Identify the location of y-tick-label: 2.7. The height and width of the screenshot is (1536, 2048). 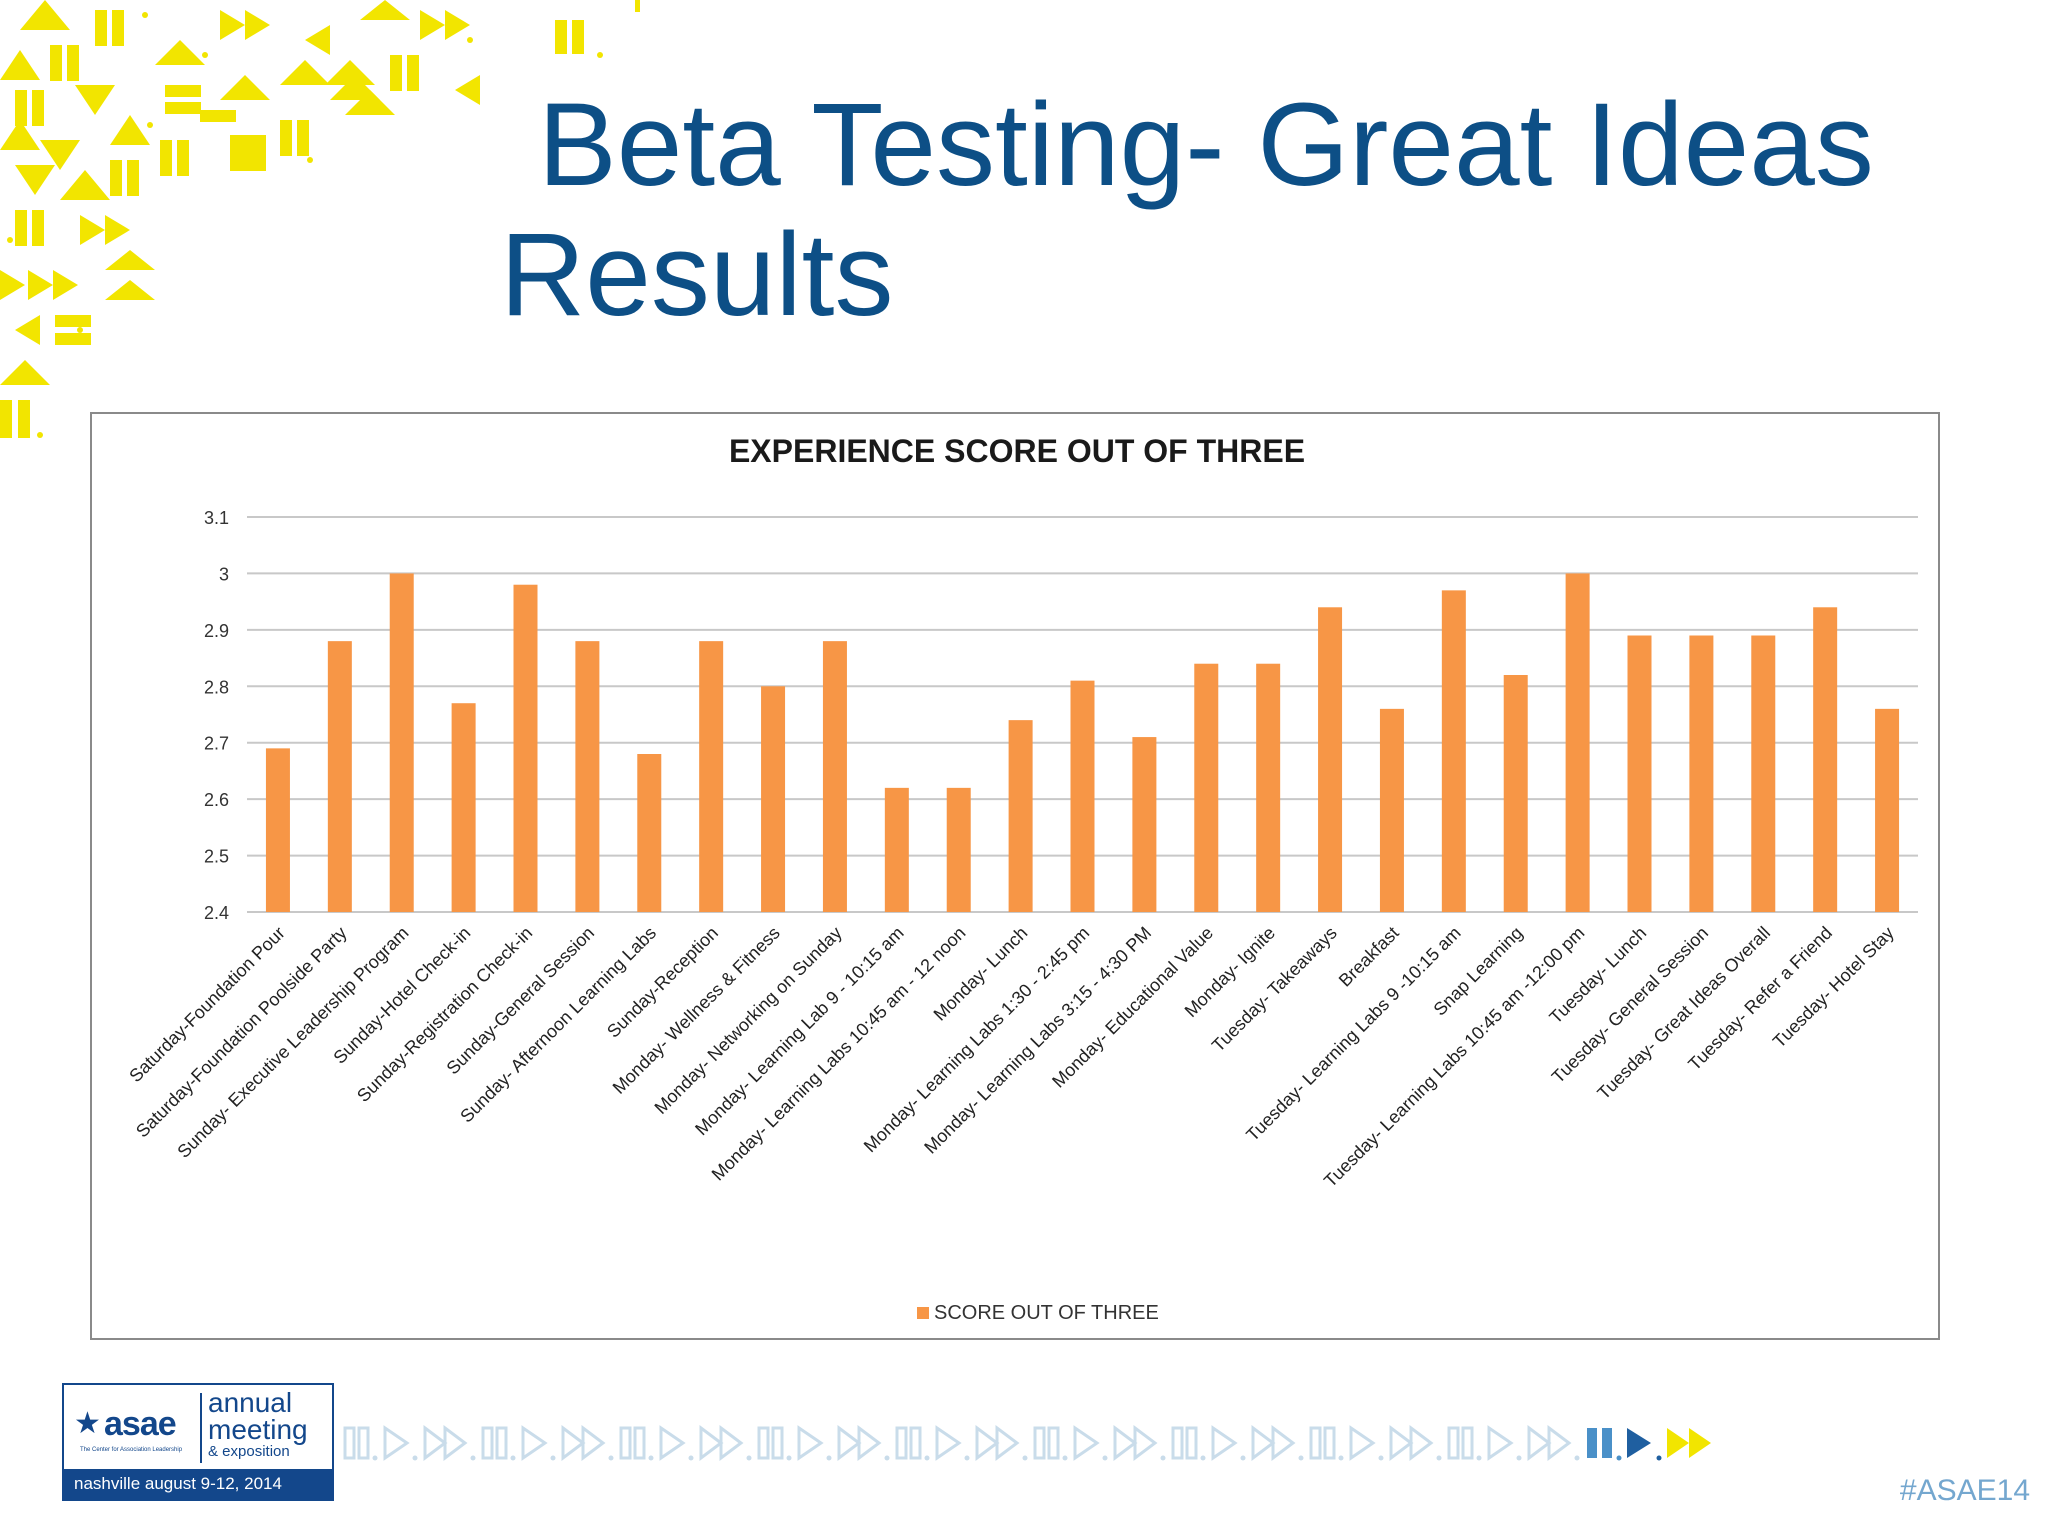
(216, 744).